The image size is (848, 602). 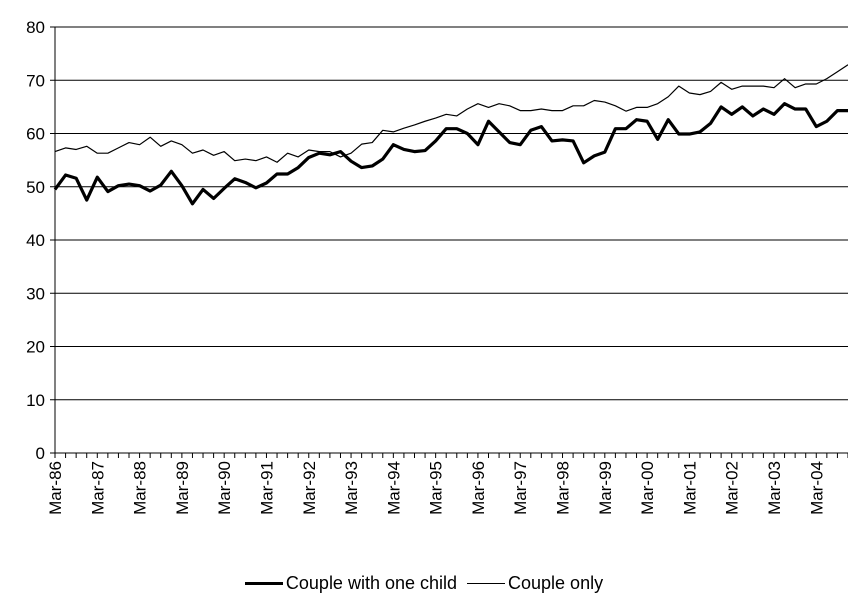 I want to click on y-tick-label: 20, so click(x=35, y=347).